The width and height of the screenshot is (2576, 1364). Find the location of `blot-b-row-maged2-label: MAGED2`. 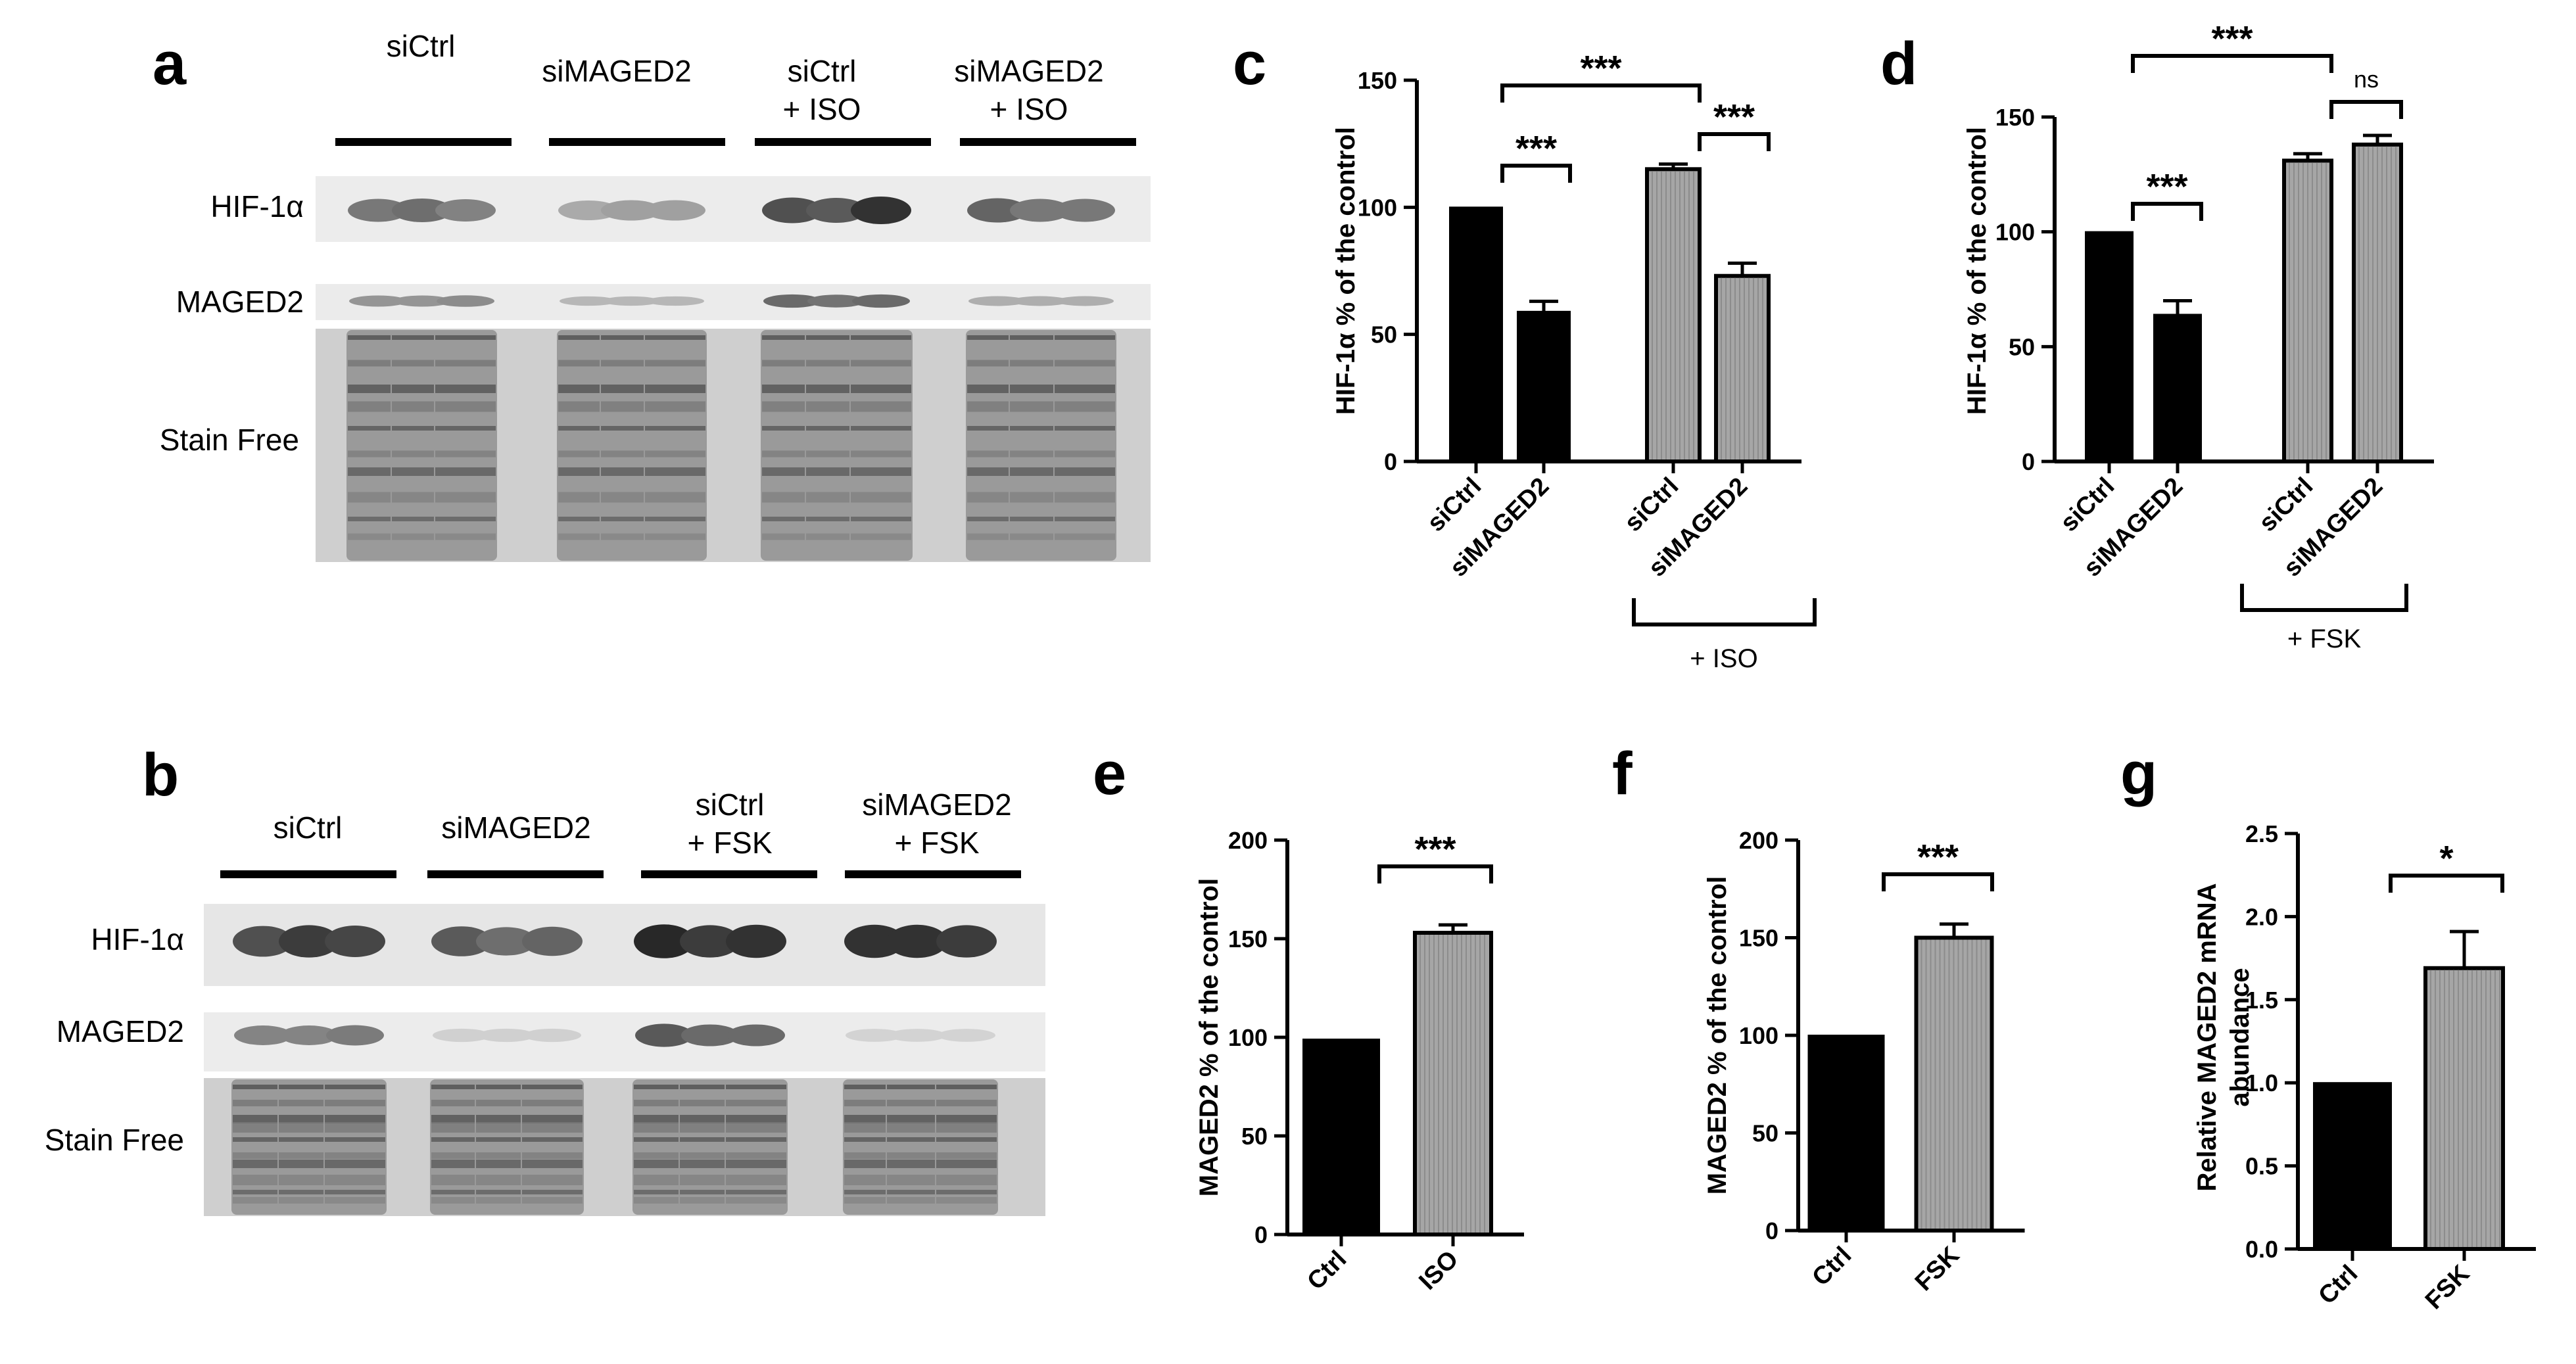

blot-b-row-maged2-label: MAGED2 is located at coordinates (121, 1031).